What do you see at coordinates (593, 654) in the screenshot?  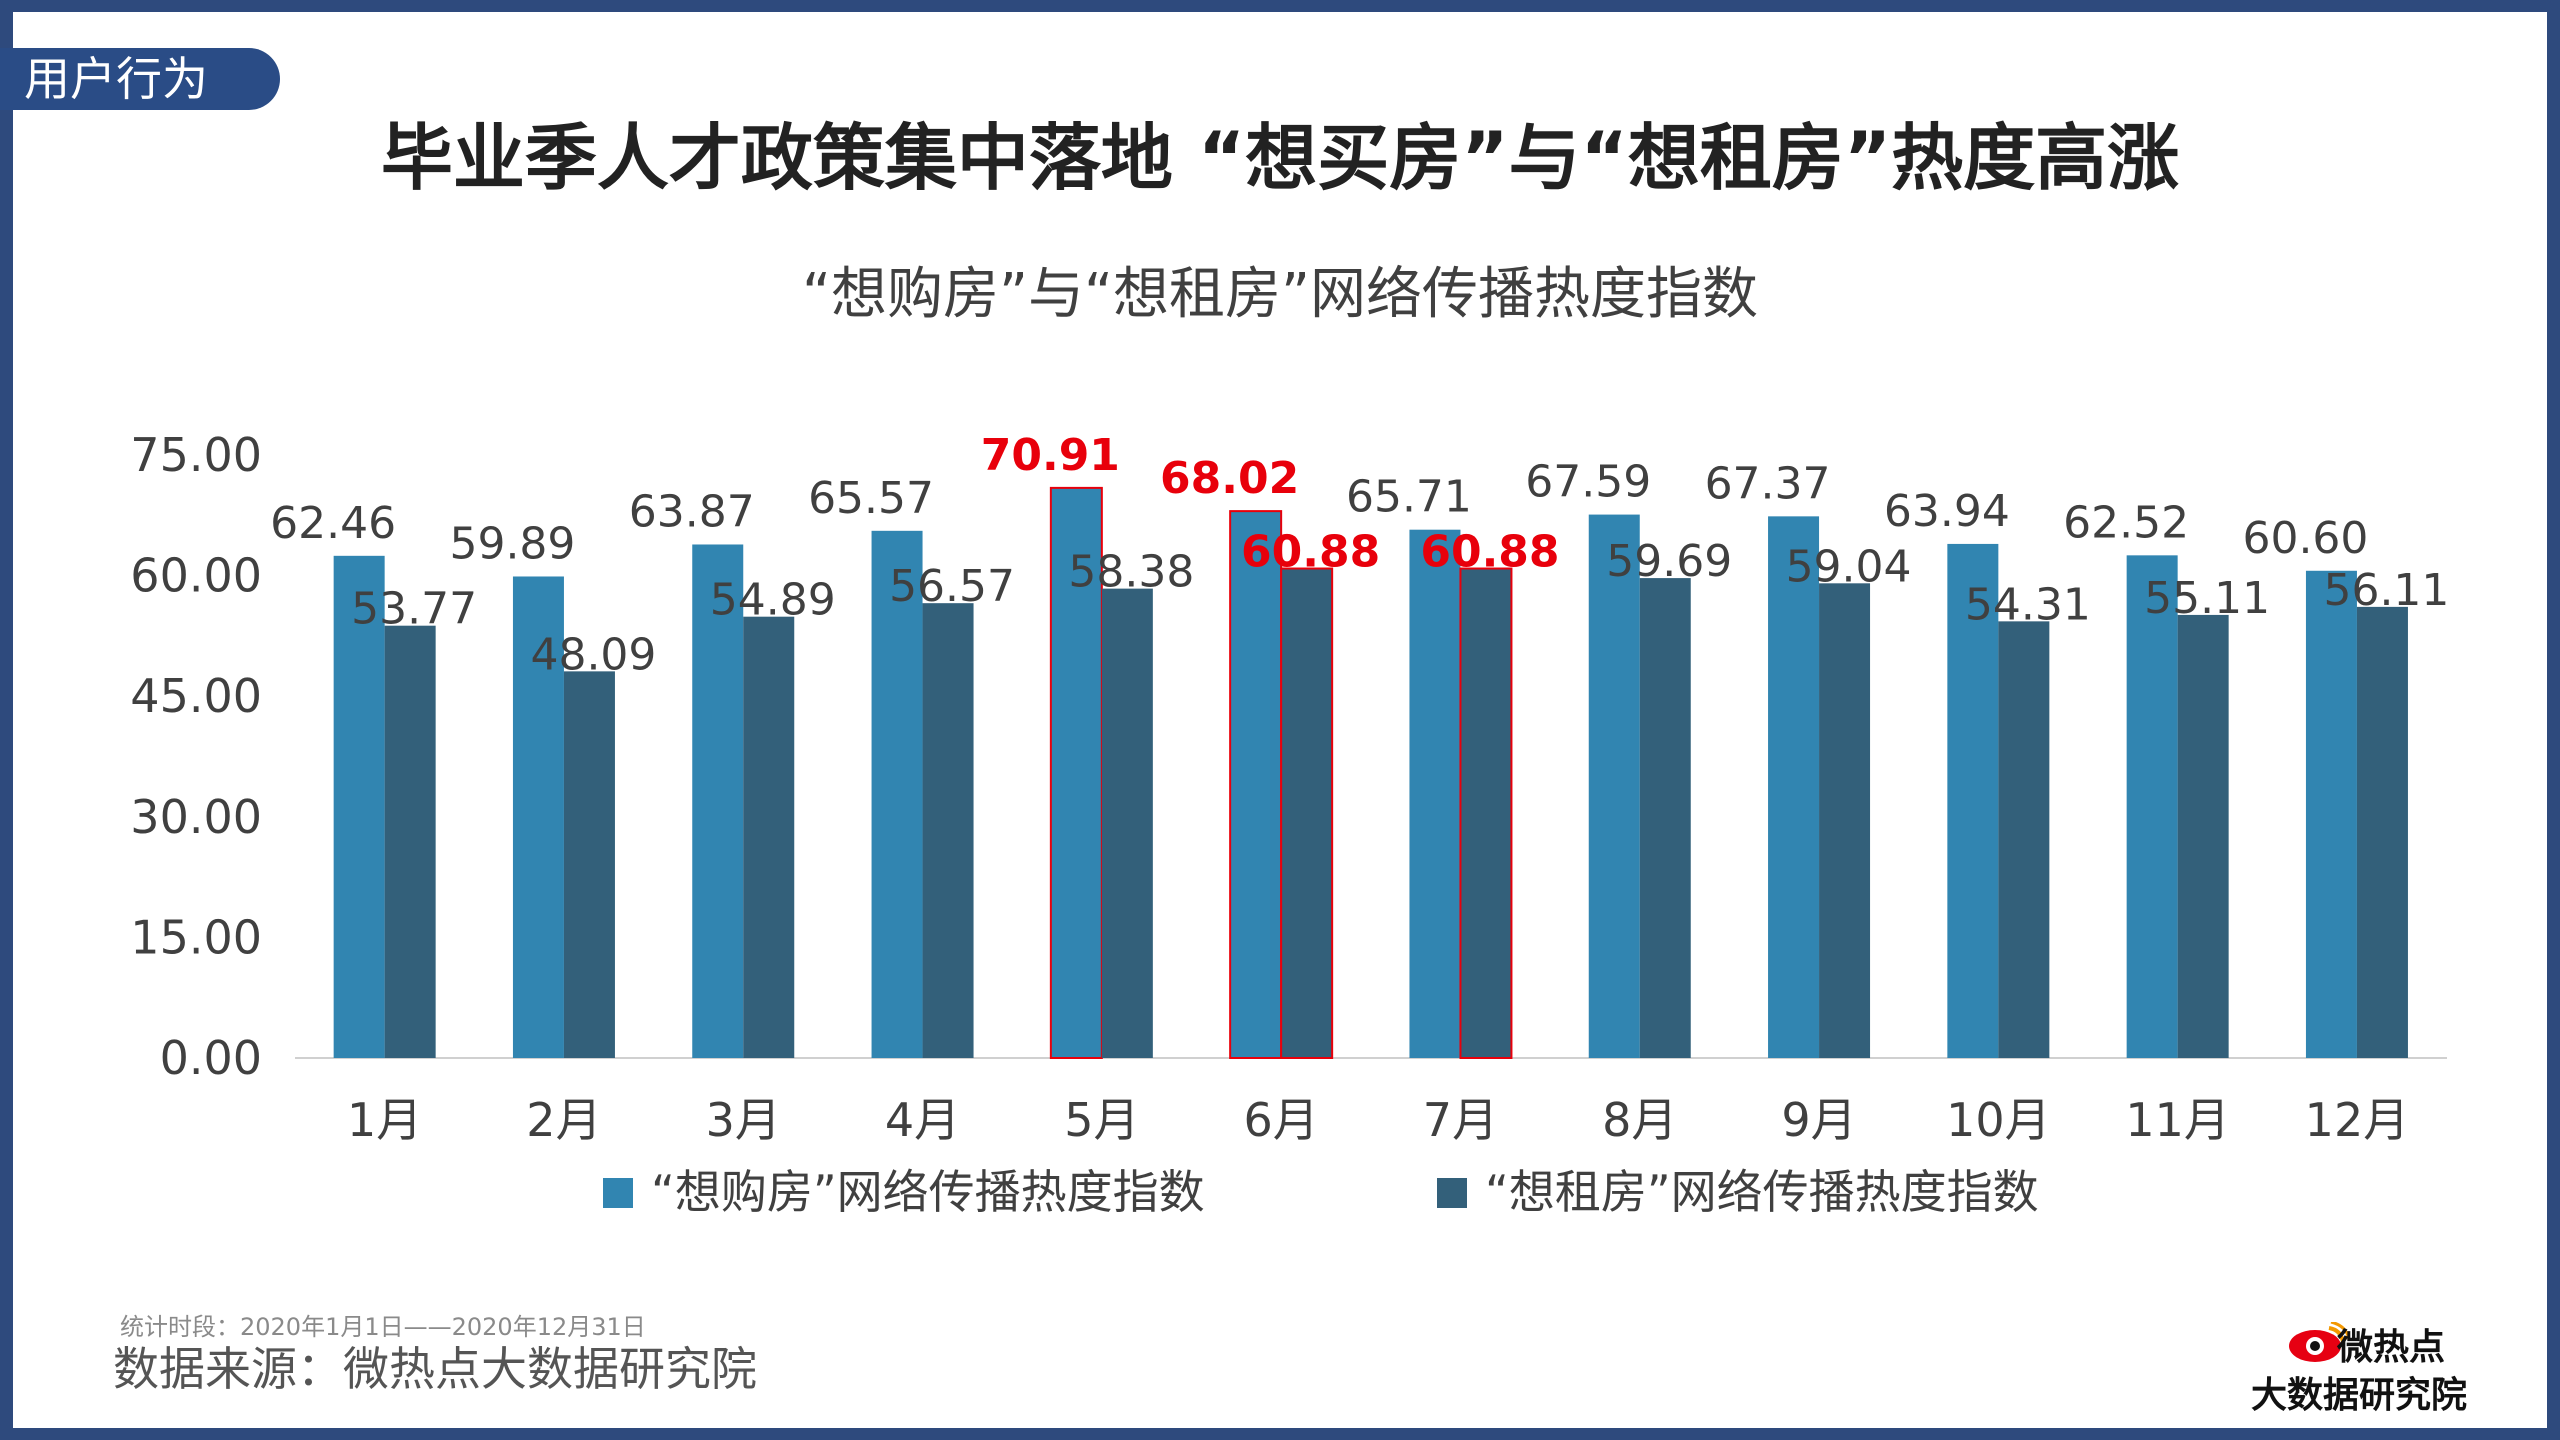 I see `data-label: 48.09` at bounding box center [593, 654].